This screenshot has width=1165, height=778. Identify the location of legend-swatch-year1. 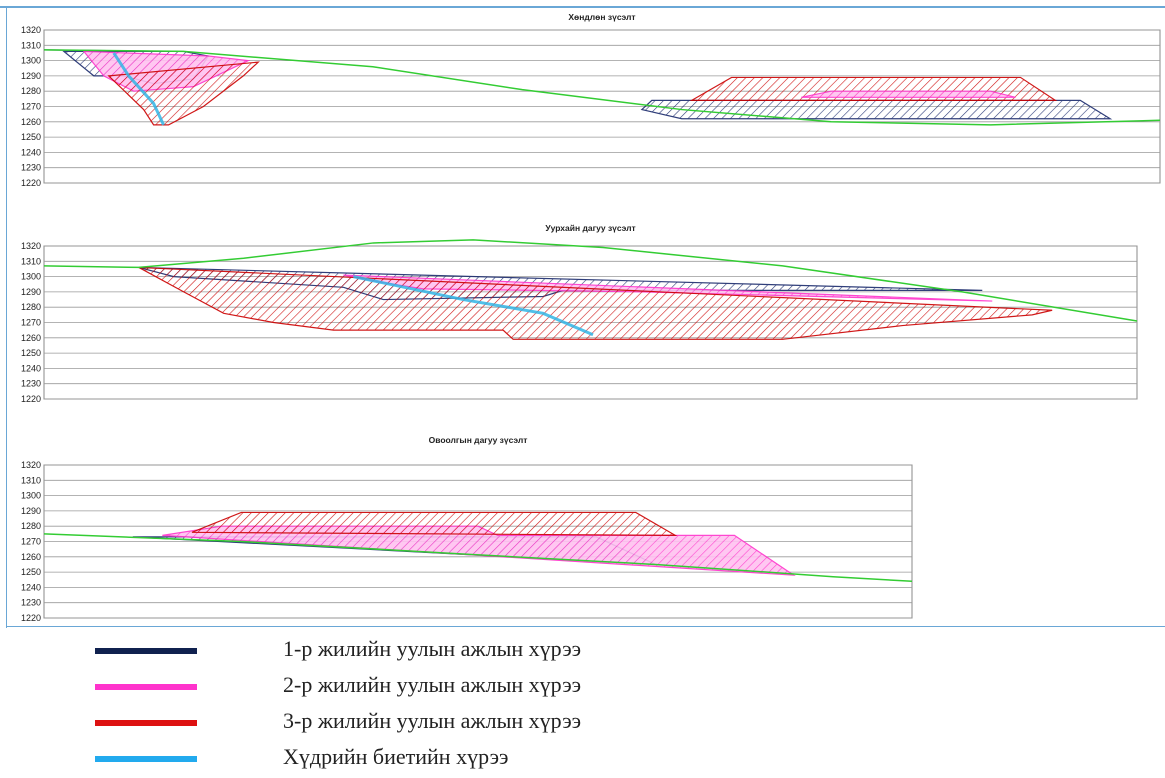
(146, 651).